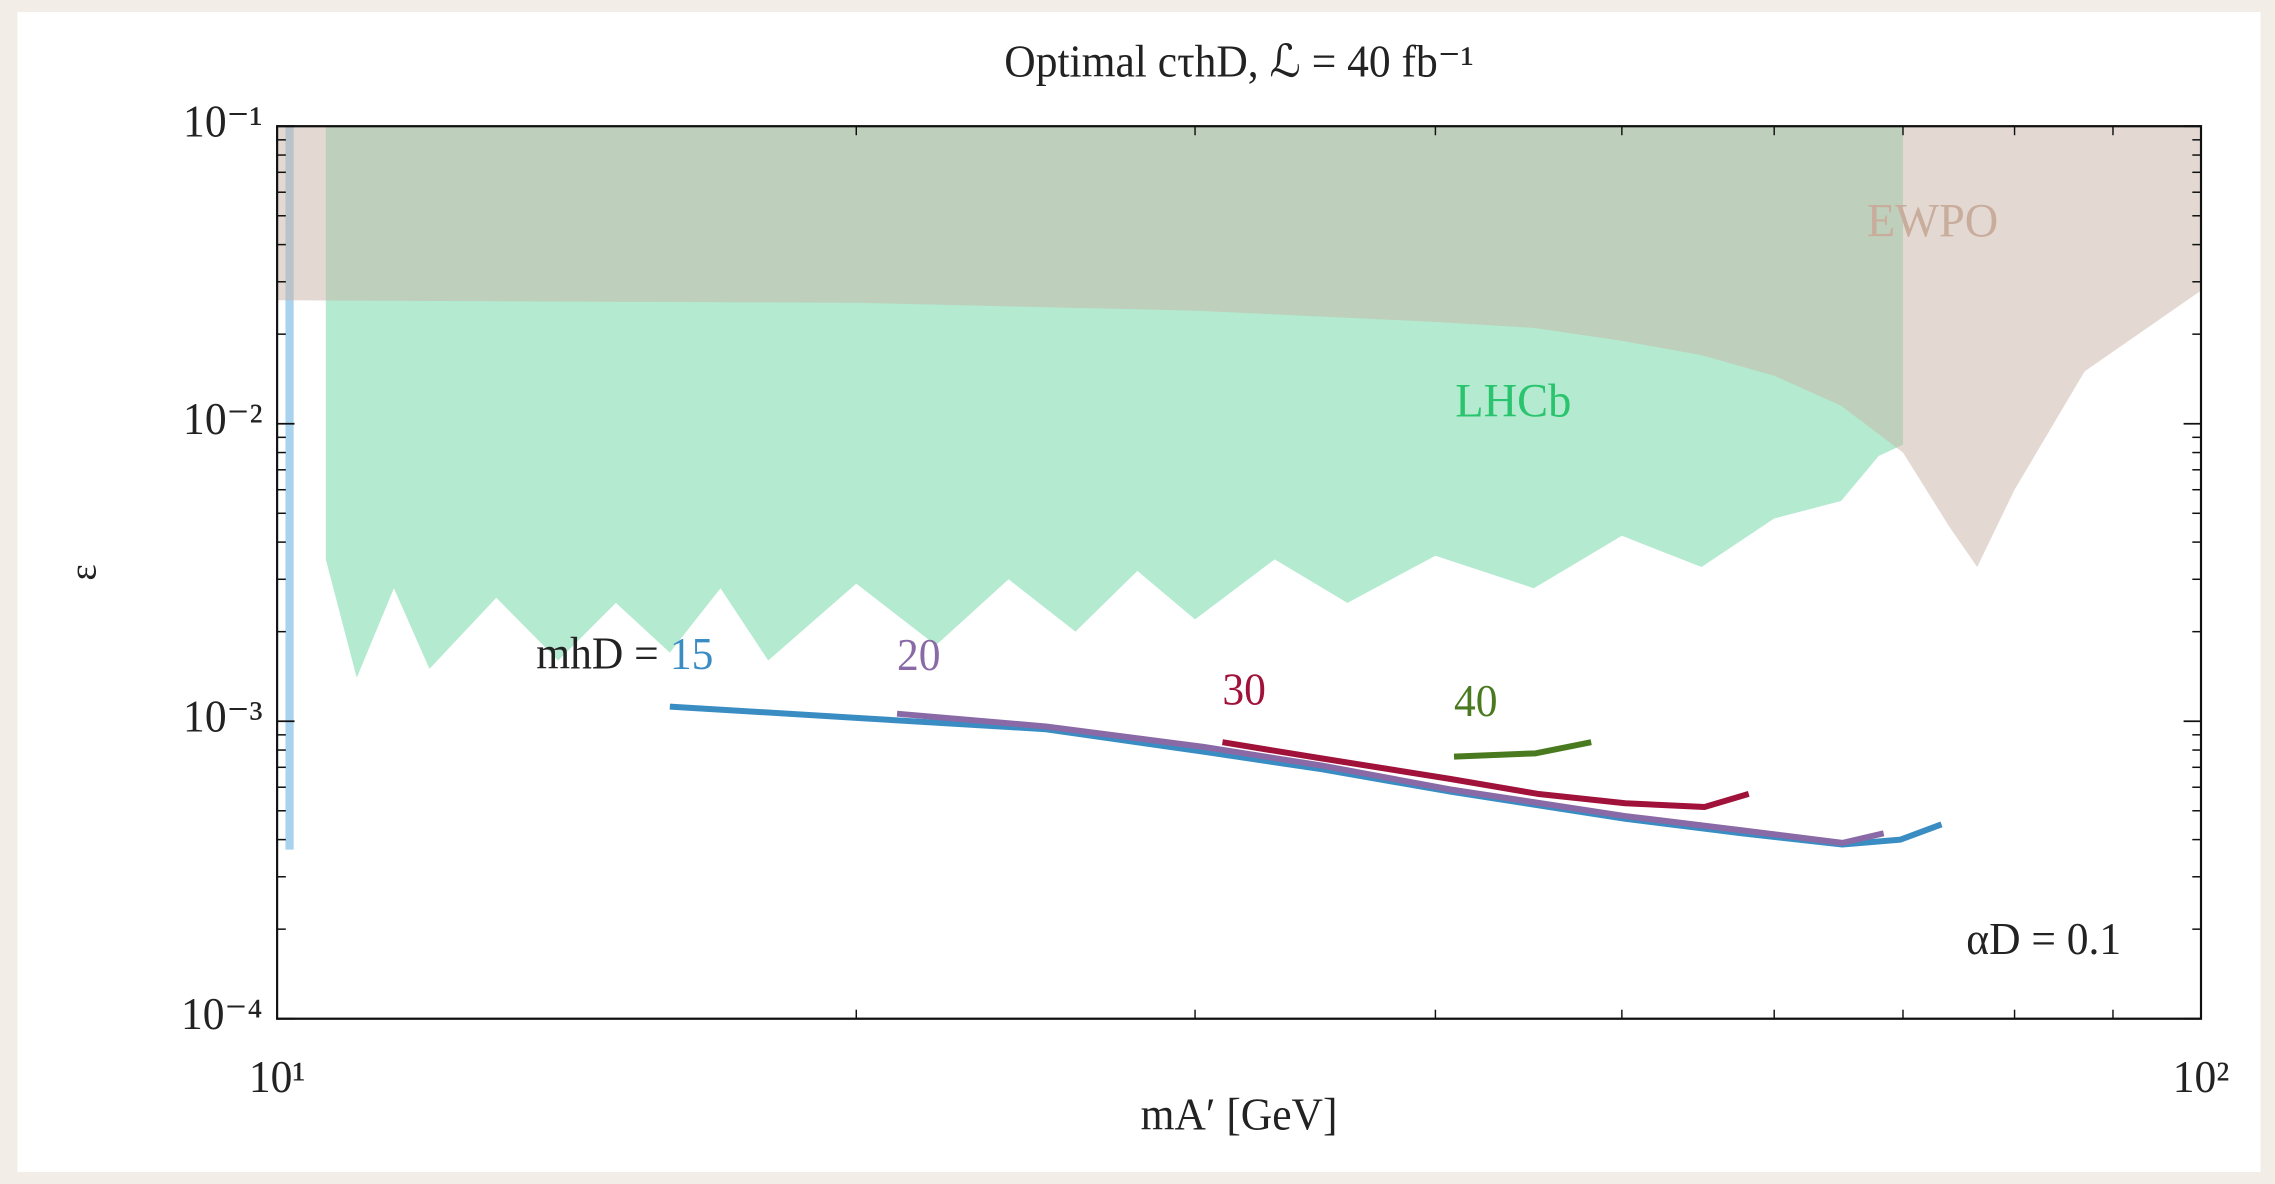  What do you see at coordinates (277, 1077) in the screenshot?
I see `x-tick-label: 10¹` at bounding box center [277, 1077].